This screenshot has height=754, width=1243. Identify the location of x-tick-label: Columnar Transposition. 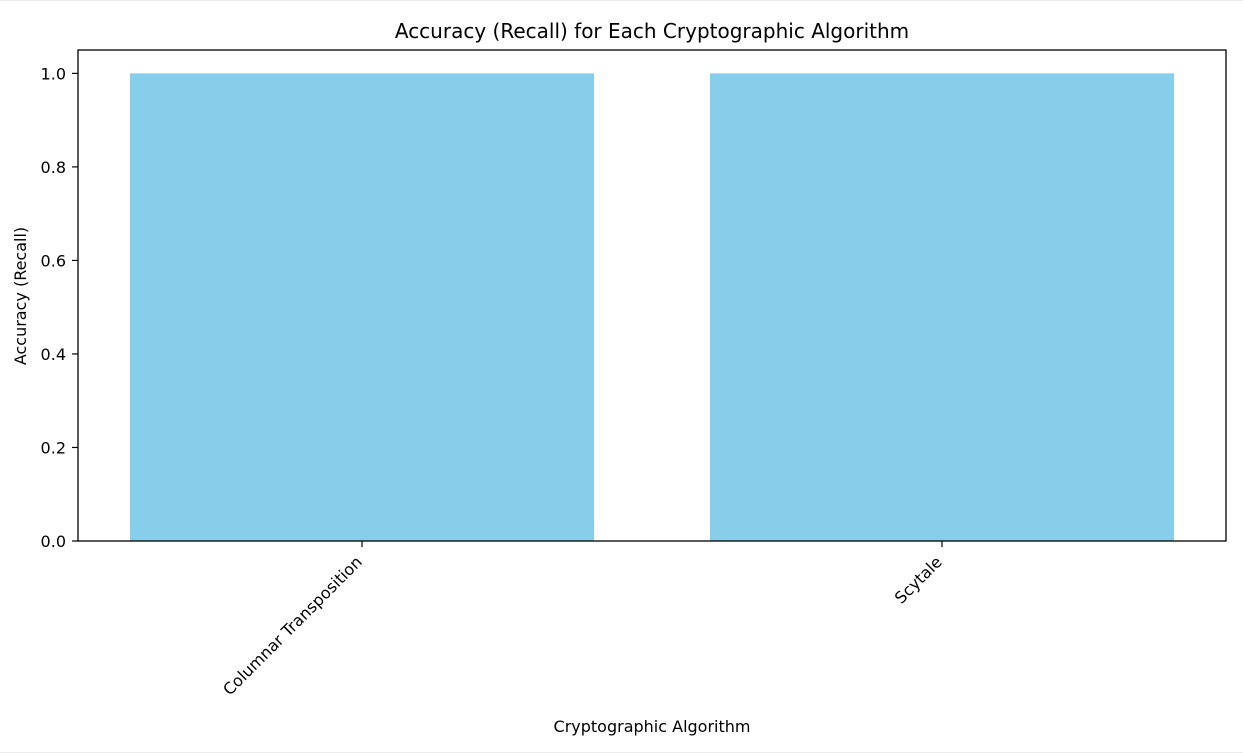
(292, 625).